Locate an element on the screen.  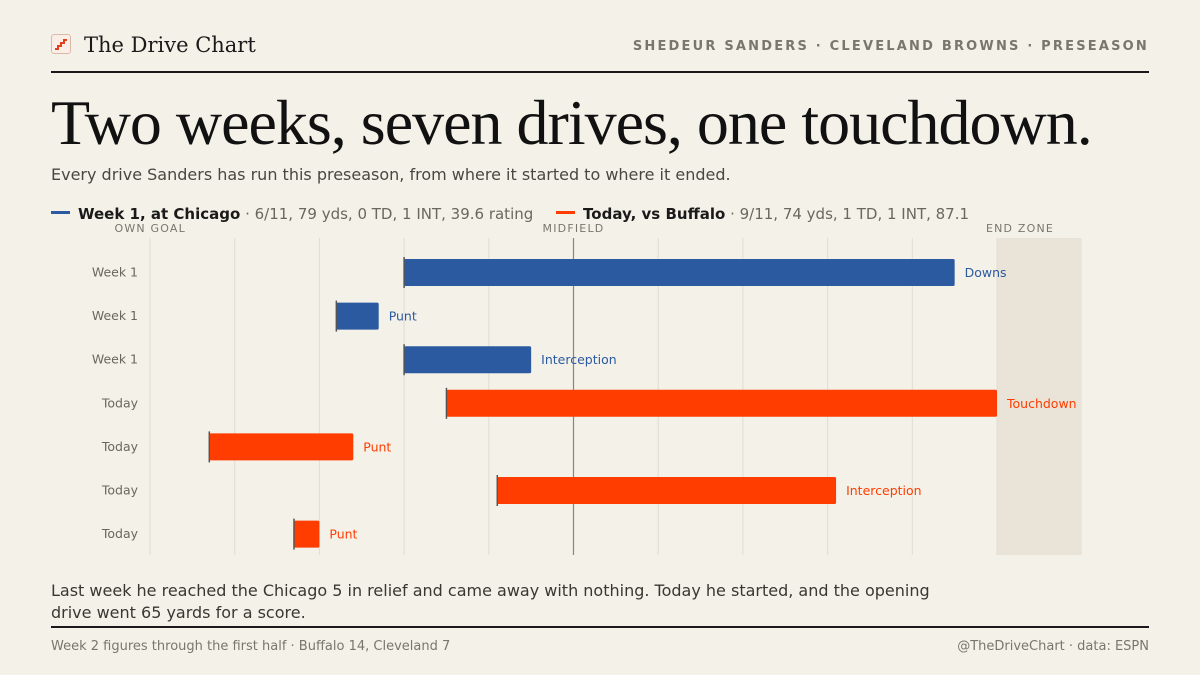
brand-name: The Drive Chart is located at coordinates (170, 45).